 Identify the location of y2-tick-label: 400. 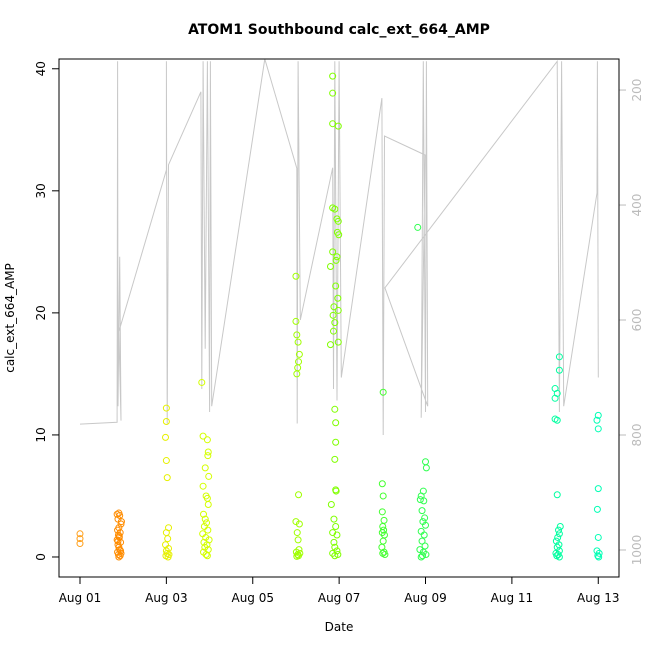
(637, 205).